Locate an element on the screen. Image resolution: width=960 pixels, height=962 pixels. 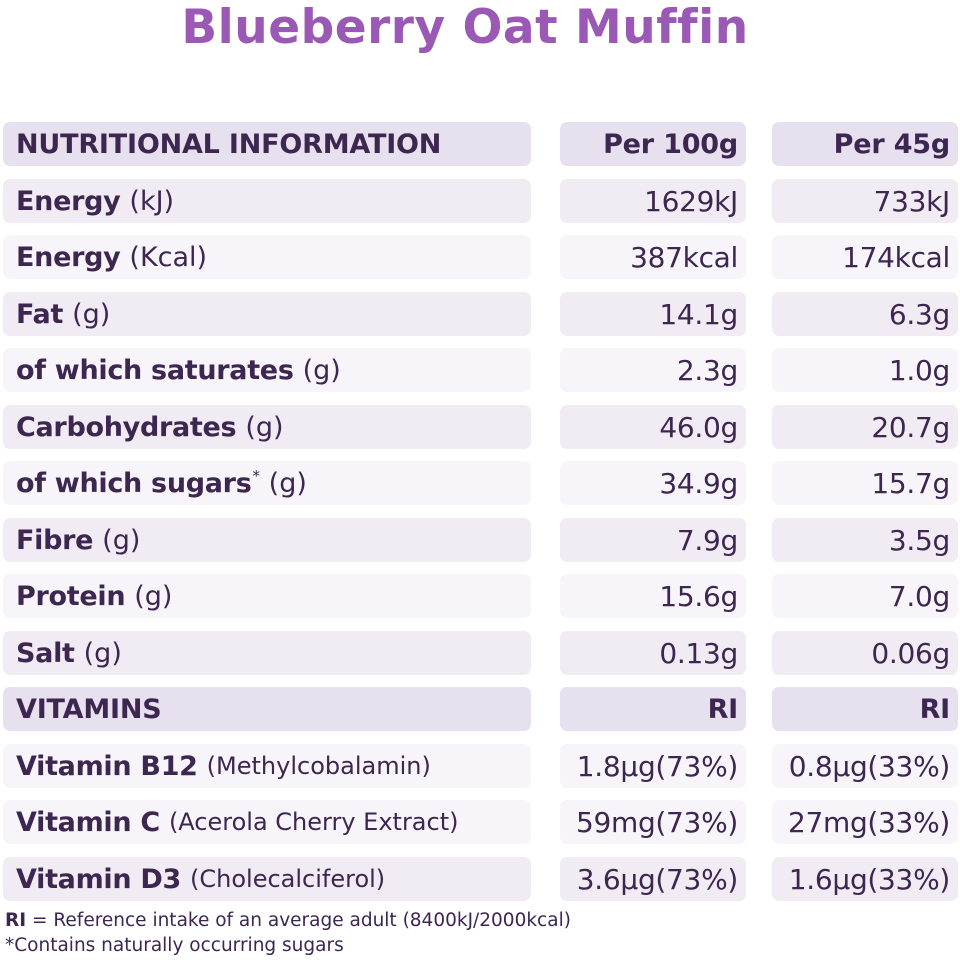
per100-cell: 1.8μg(73%) is located at coordinates (653, 766).